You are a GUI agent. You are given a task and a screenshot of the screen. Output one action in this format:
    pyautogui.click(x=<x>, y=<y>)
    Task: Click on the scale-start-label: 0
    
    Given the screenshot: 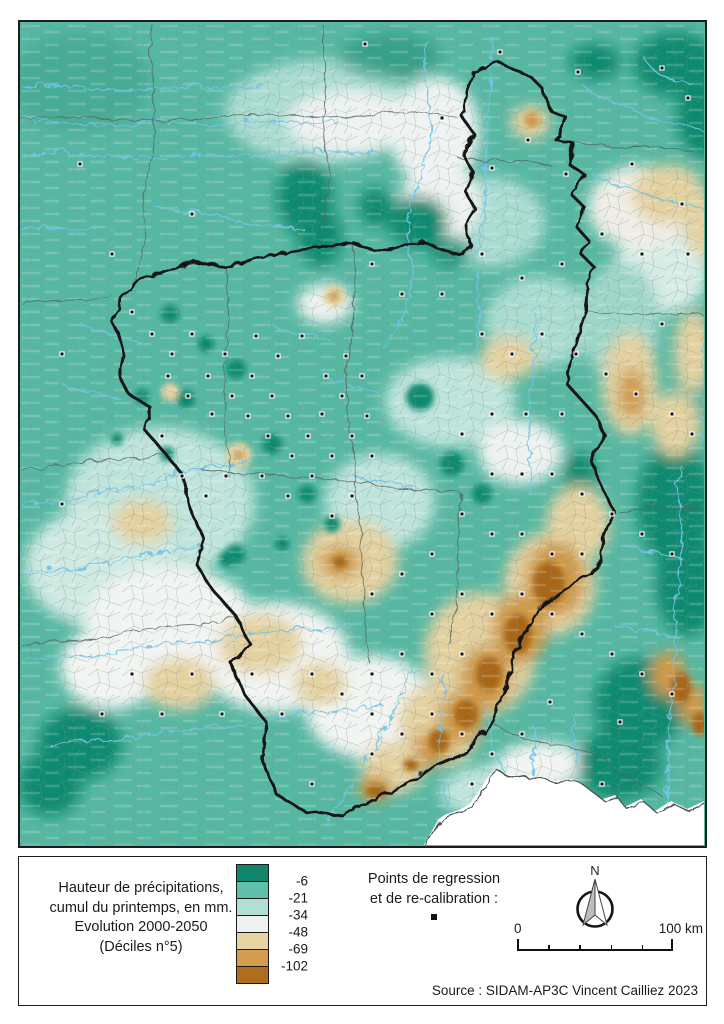 What is the action you would take?
    pyautogui.click(x=518, y=928)
    